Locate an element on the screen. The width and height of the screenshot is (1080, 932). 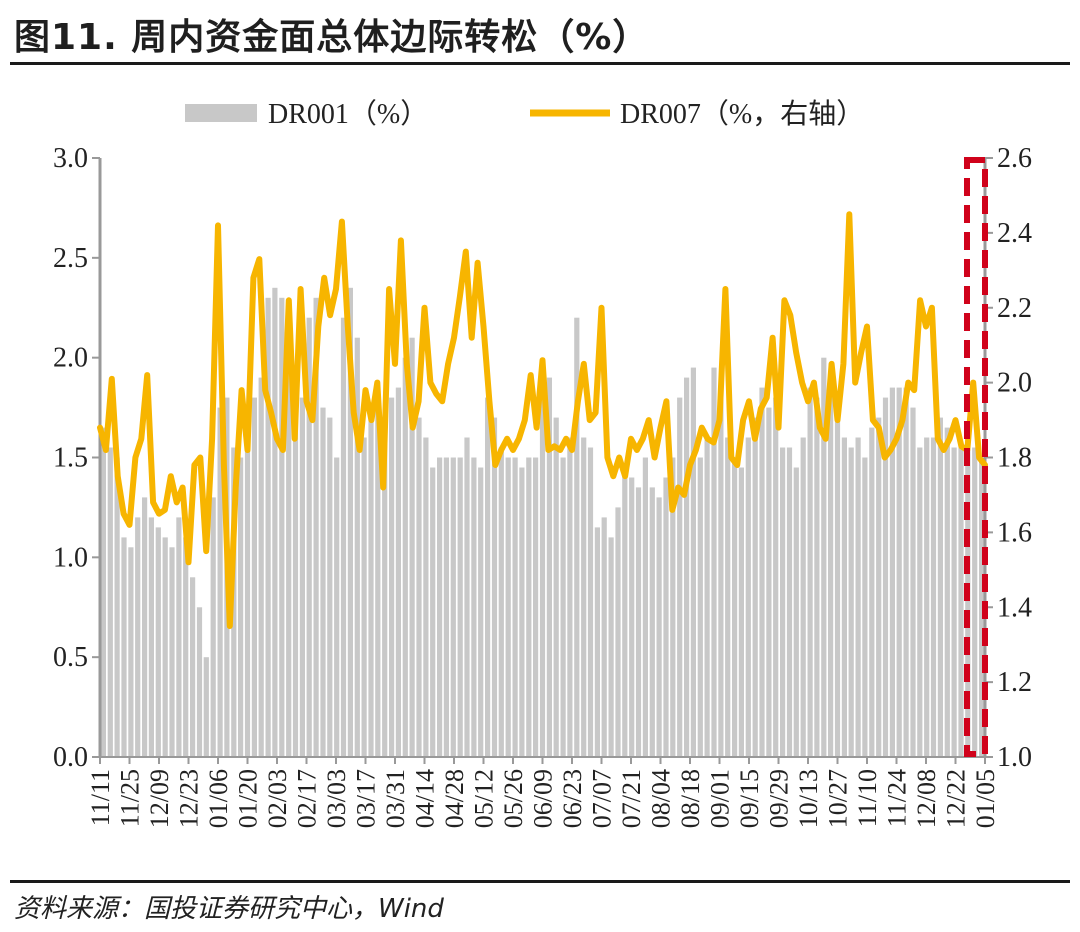
left-tick-label: 1.5 is located at coordinates (70, 458).